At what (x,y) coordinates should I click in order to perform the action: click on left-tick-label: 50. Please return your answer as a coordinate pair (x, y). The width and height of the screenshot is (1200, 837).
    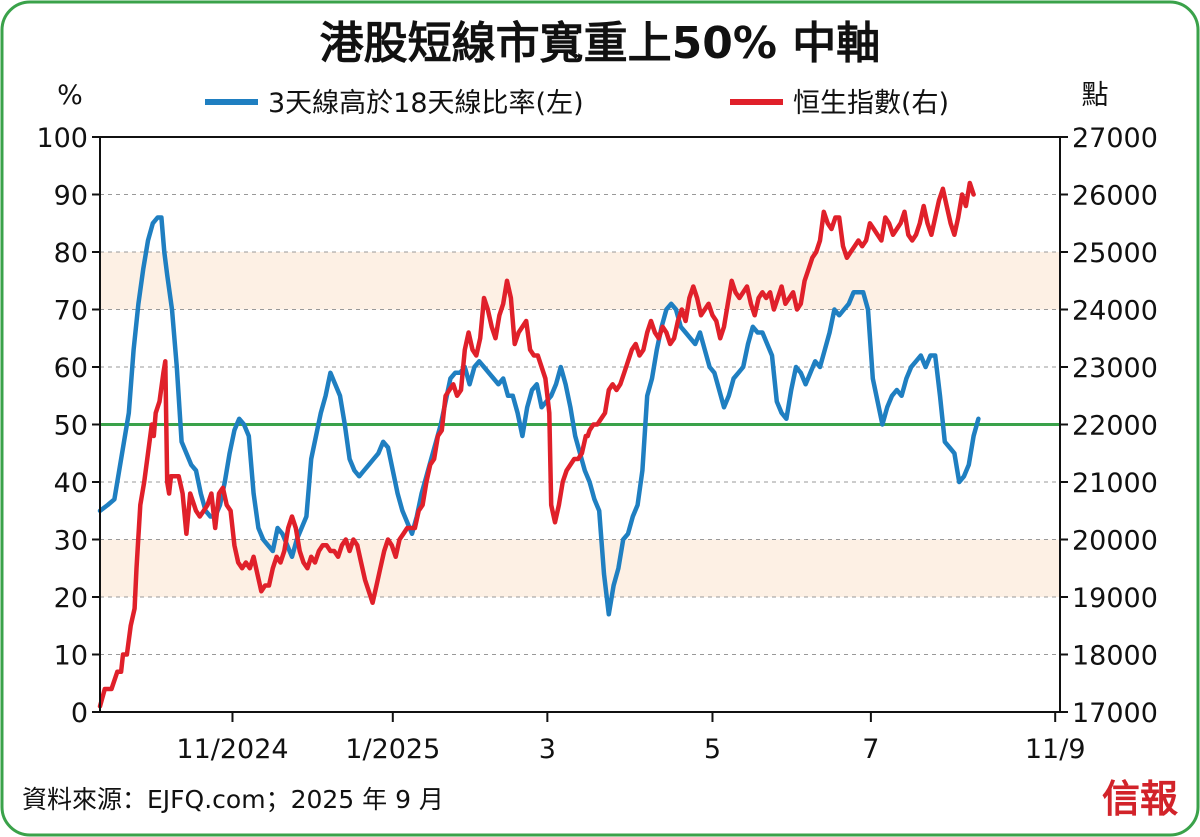
    Looking at the image, I should click on (71, 426).